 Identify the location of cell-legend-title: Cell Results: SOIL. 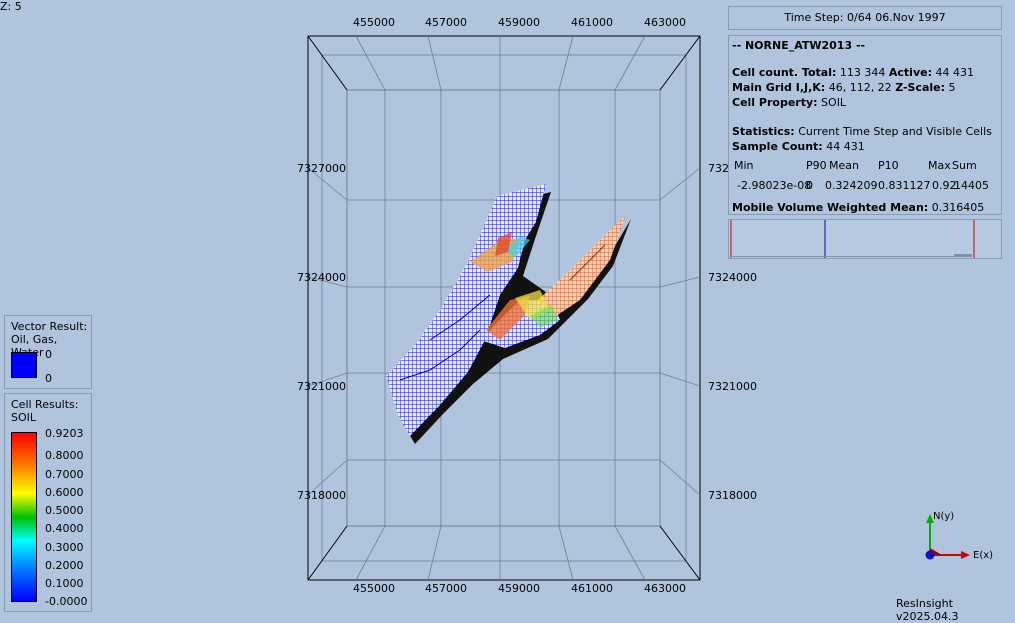
(45, 411).